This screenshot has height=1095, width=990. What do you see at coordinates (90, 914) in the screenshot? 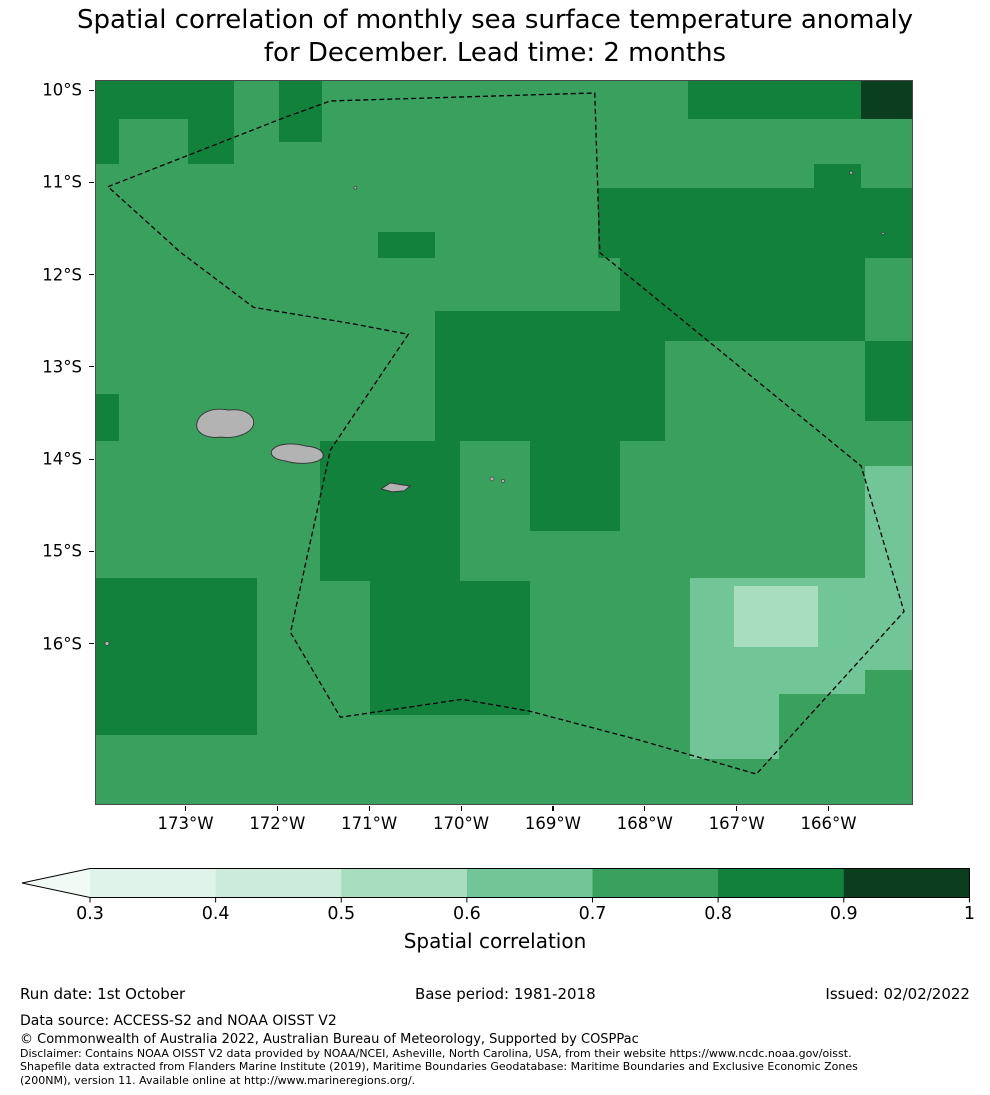
I see `colorbar-tick-label: 0.3` at bounding box center [90, 914].